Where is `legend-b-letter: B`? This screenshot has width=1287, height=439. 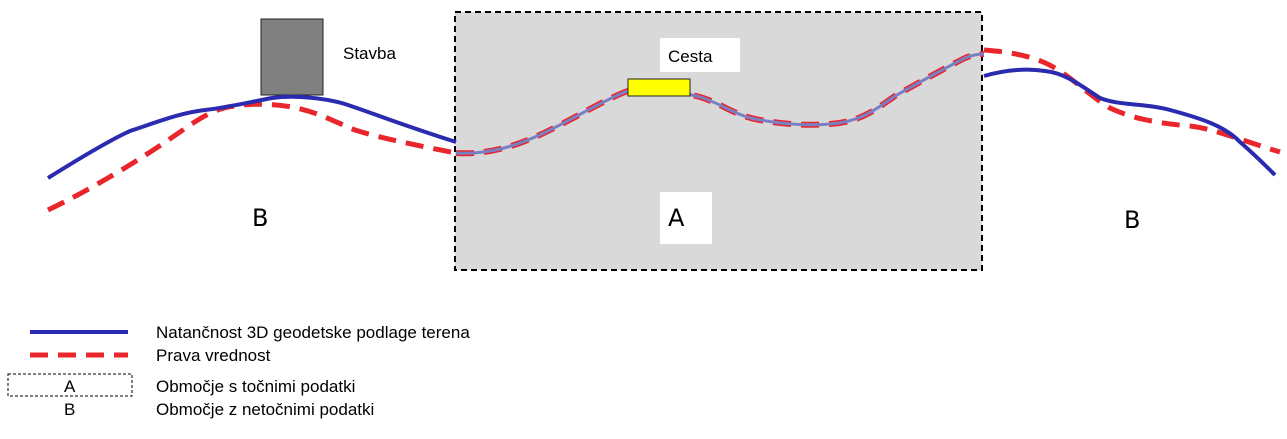 legend-b-letter: B is located at coordinates (69, 409).